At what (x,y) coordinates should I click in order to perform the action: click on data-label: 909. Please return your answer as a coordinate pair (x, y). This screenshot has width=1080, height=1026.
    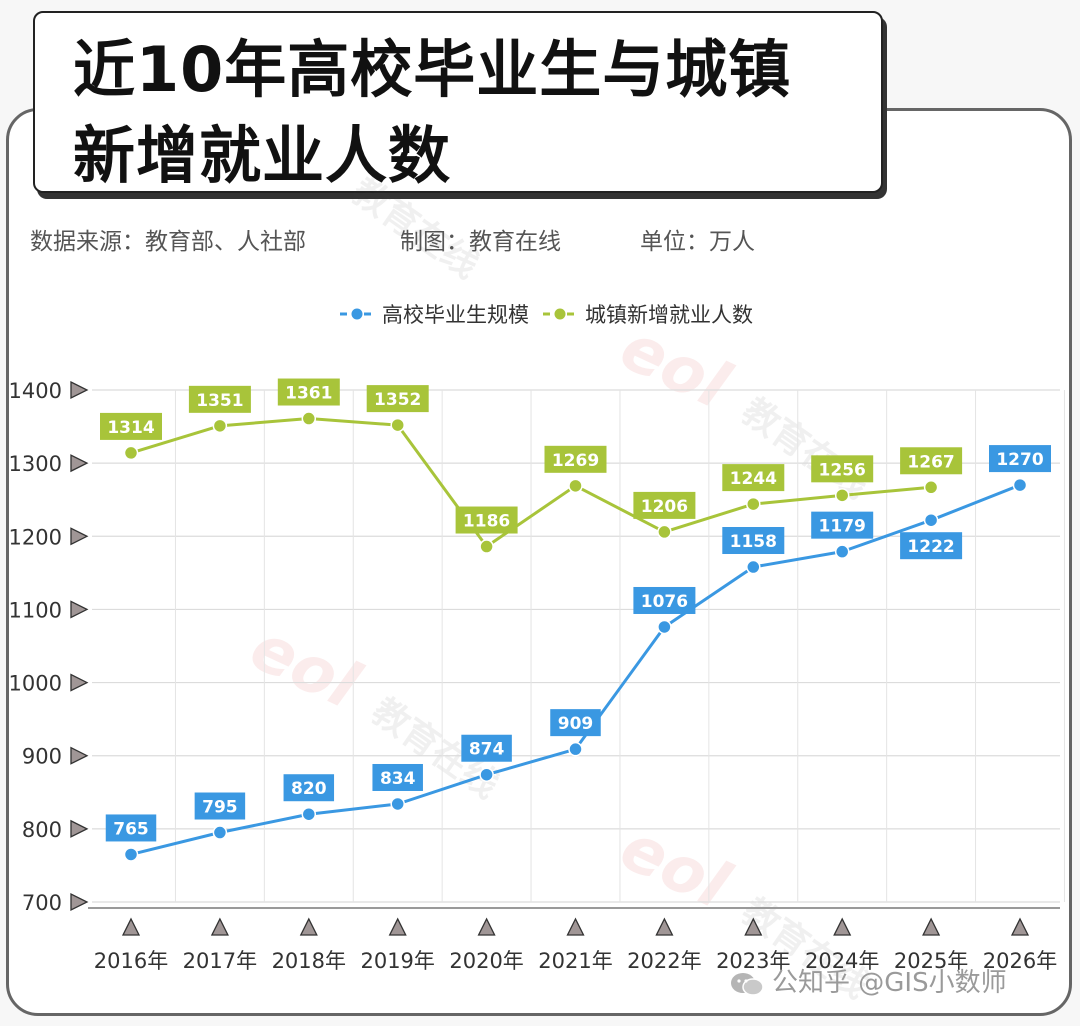
    Looking at the image, I should click on (576, 724).